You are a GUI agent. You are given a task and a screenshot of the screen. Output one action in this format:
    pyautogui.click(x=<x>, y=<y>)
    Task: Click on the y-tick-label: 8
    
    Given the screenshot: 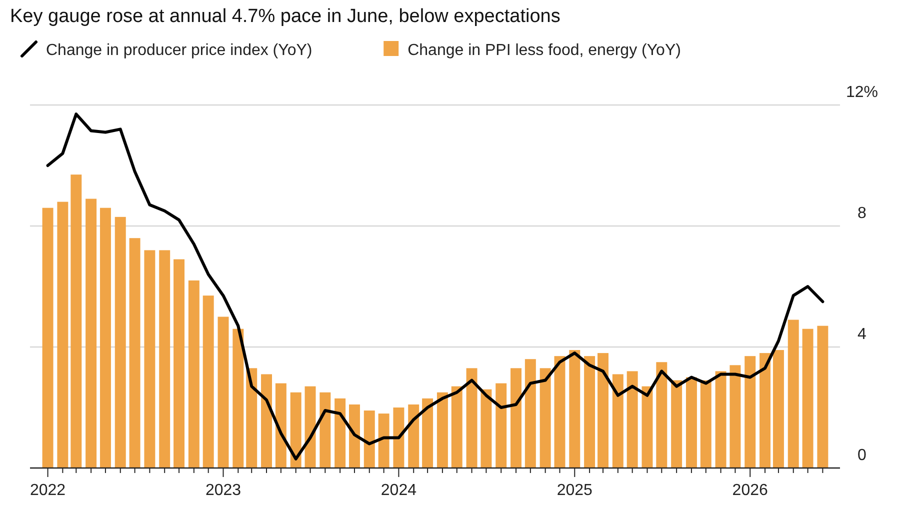 What is the action you would take?
    pyautogui.click(x=862, y=213)
    